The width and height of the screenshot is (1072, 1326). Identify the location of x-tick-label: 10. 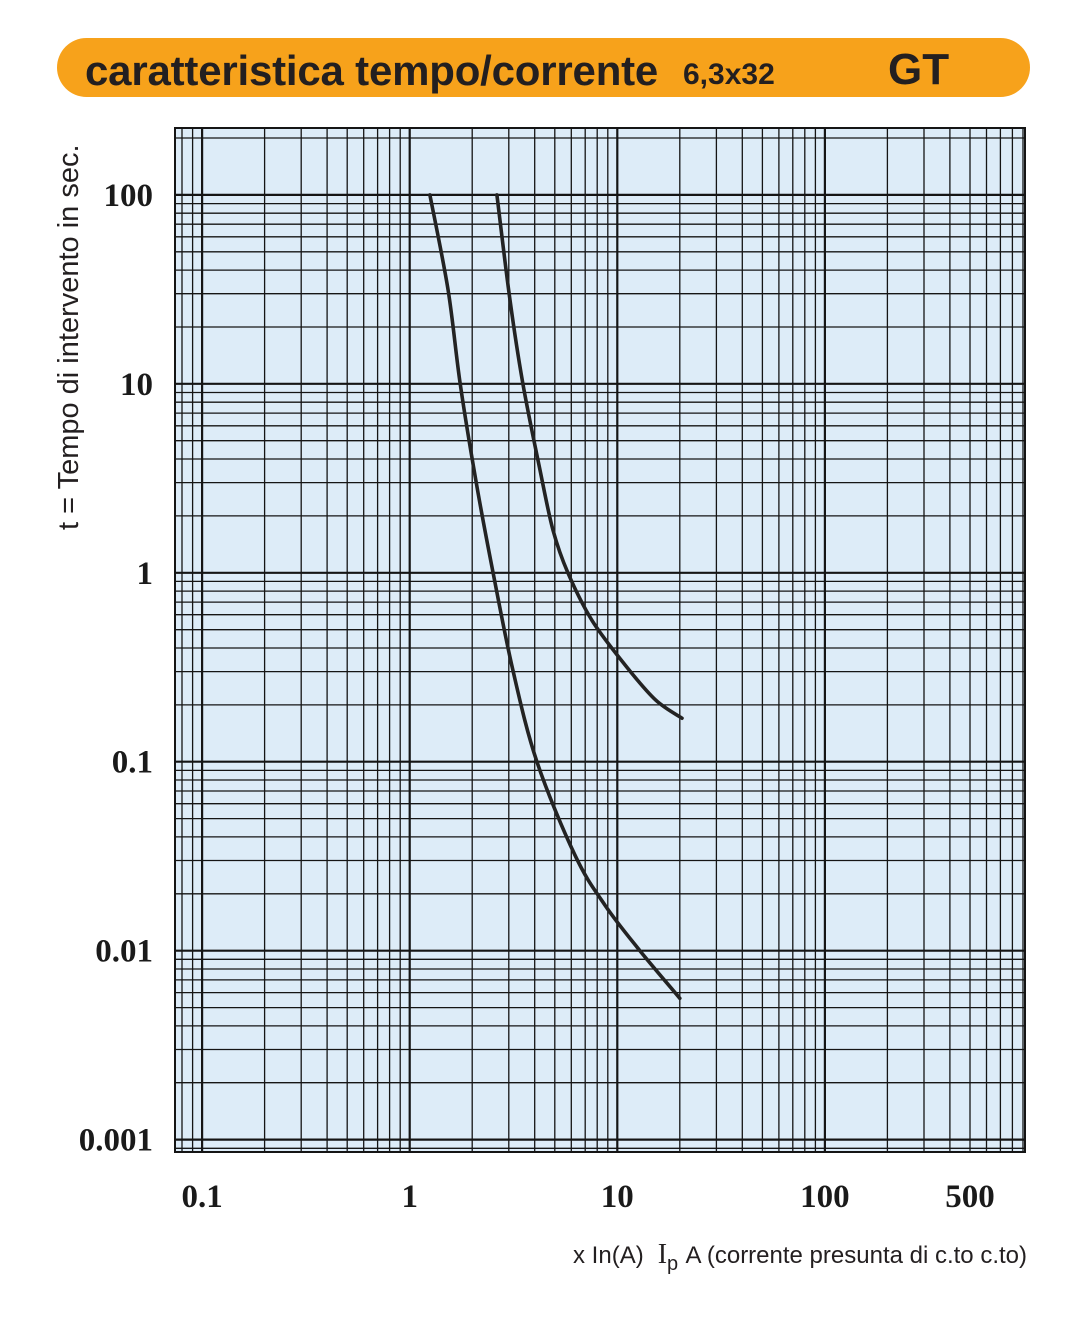
(617, 1197).